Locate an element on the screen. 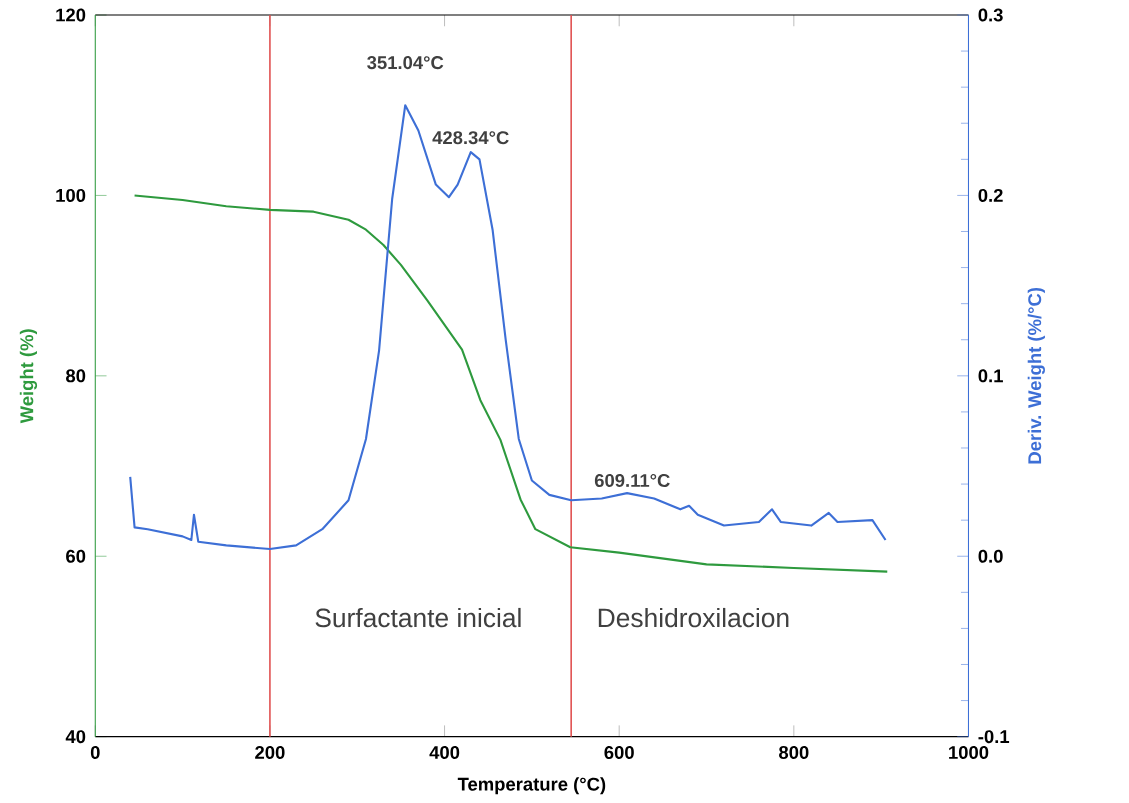 This screenshot has height=803, width=1129. x-axis-title: Temperature (°C) is located at coordinates (531, 785).